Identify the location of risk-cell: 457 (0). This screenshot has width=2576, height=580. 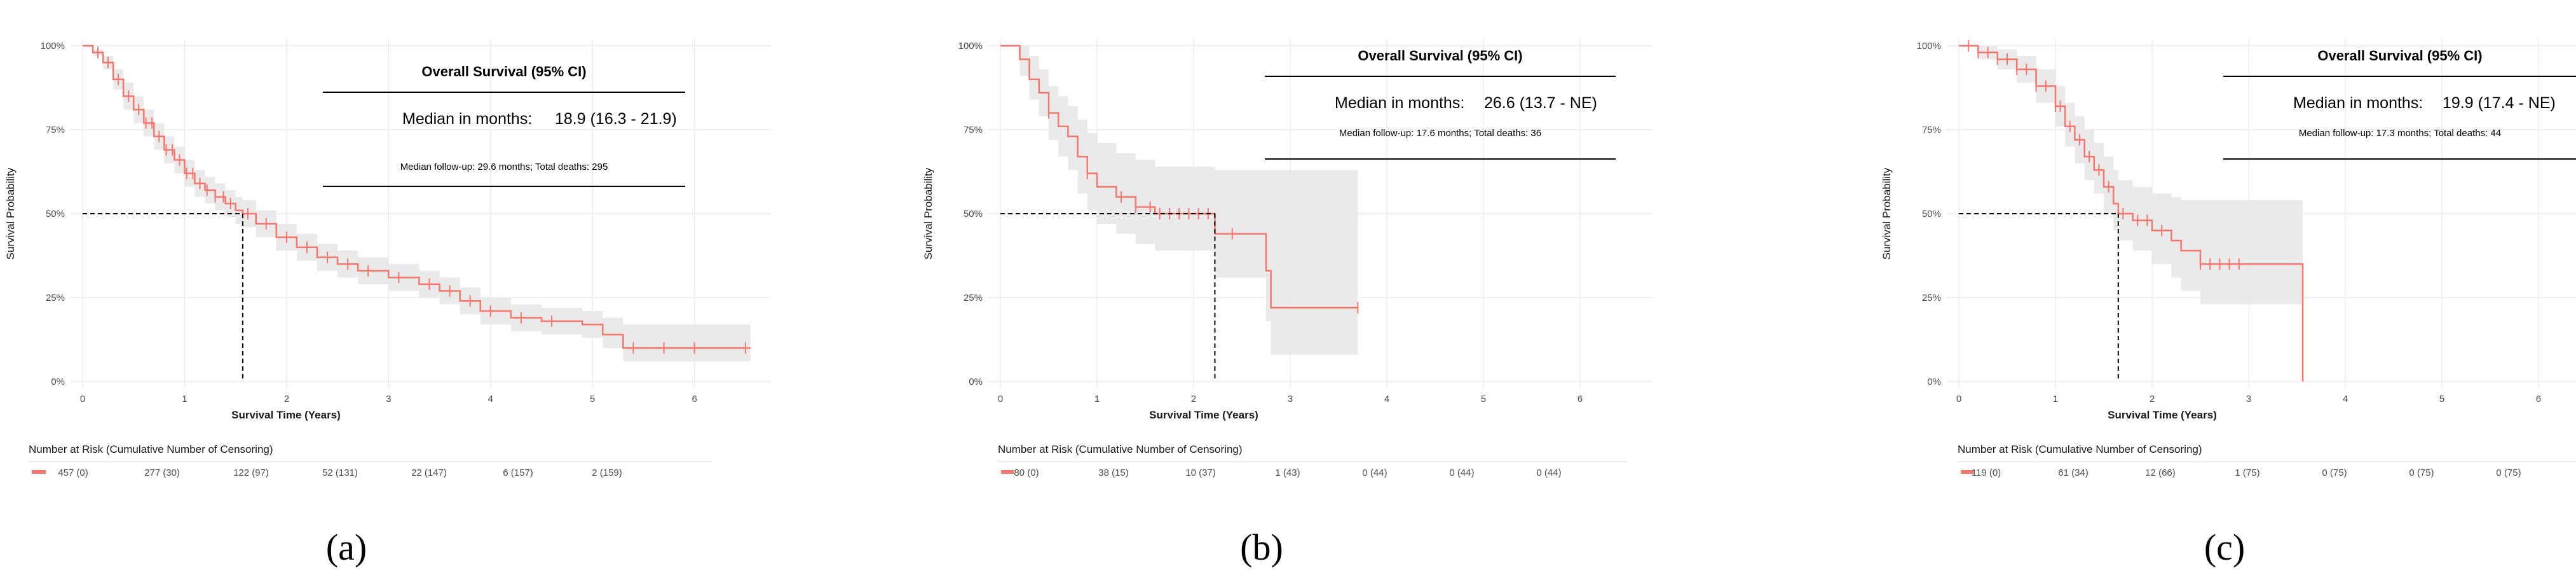
(73, 472).